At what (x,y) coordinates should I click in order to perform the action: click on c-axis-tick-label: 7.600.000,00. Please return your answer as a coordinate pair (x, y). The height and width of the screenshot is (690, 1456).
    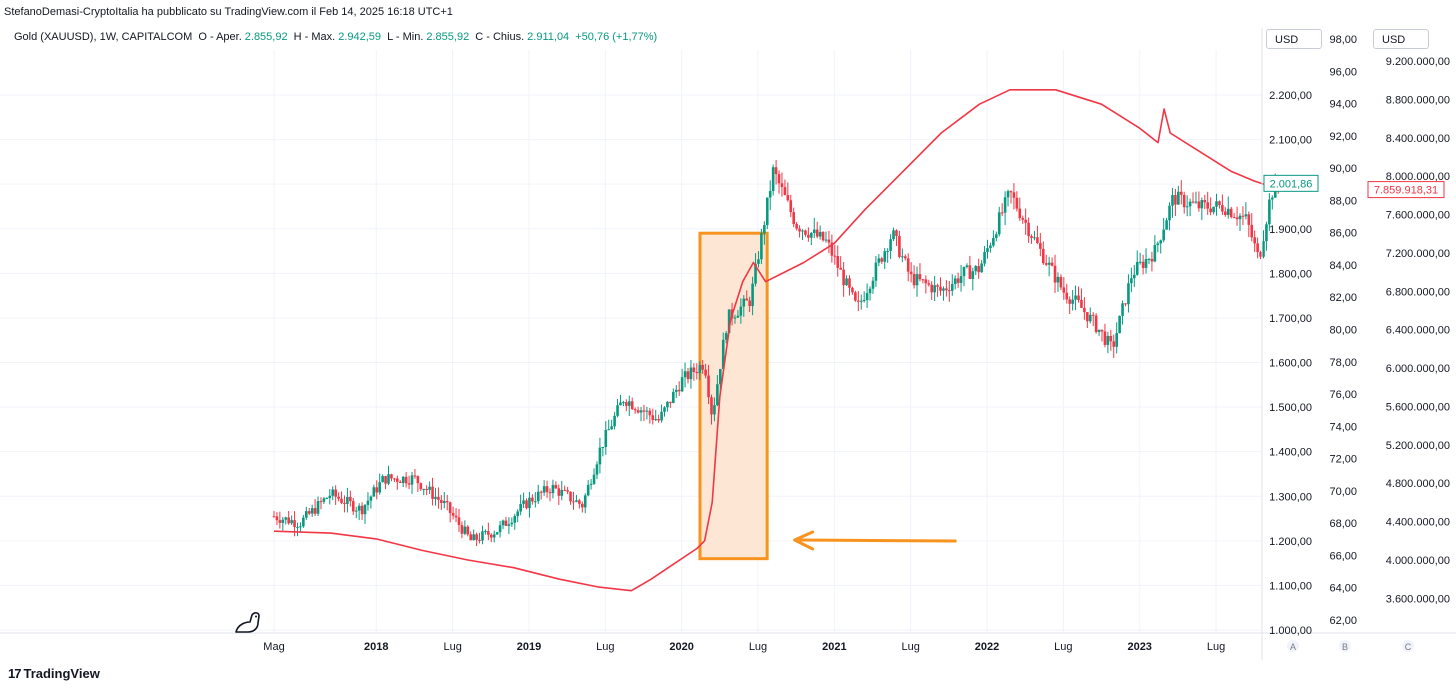
    Looking at the image, I should click on (1418, 216).